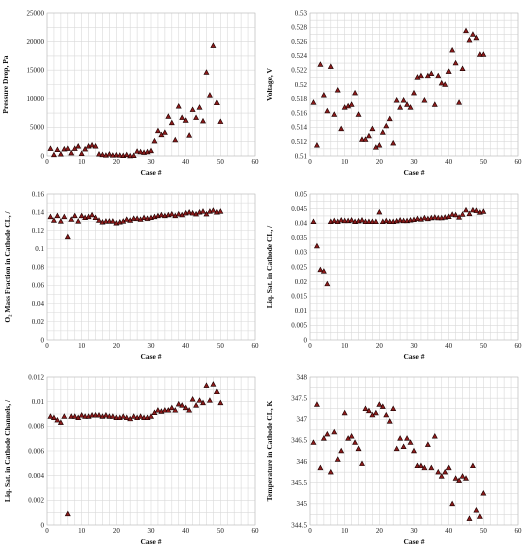  I want to click on y-tick-label: 0.02, so click(38, 322).